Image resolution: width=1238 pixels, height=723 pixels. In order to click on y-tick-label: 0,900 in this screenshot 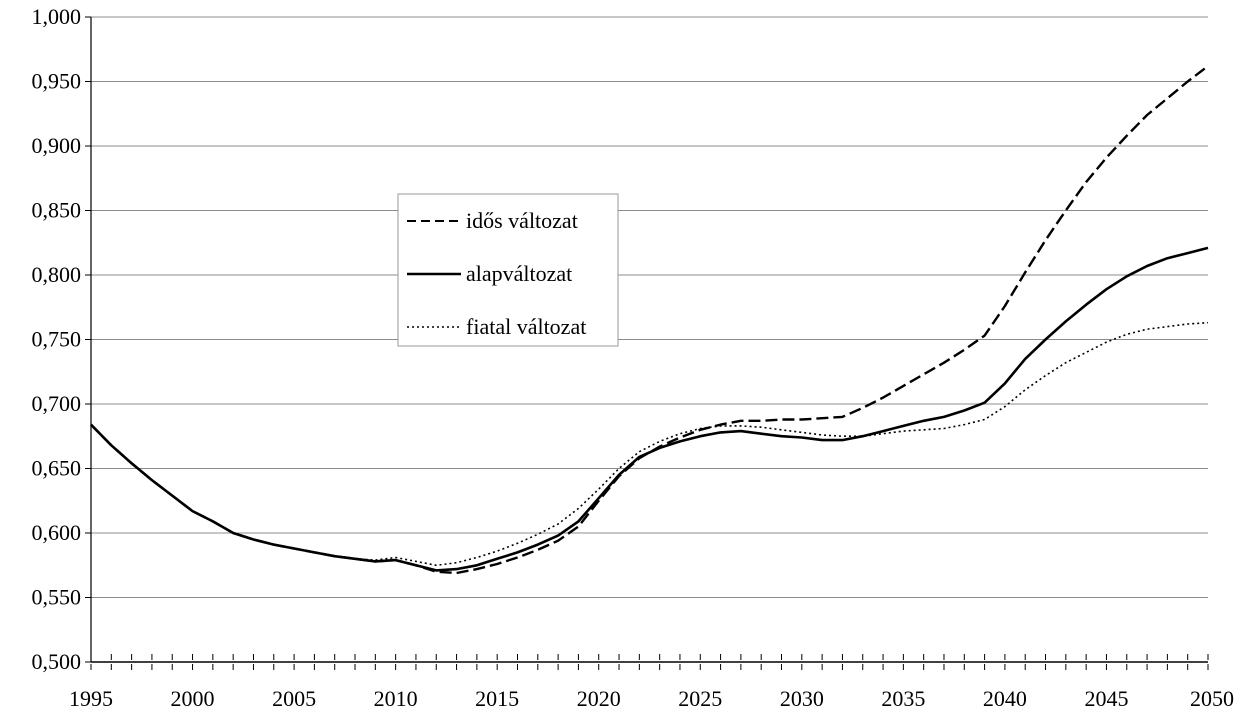, I will do `click(57, 145)`.